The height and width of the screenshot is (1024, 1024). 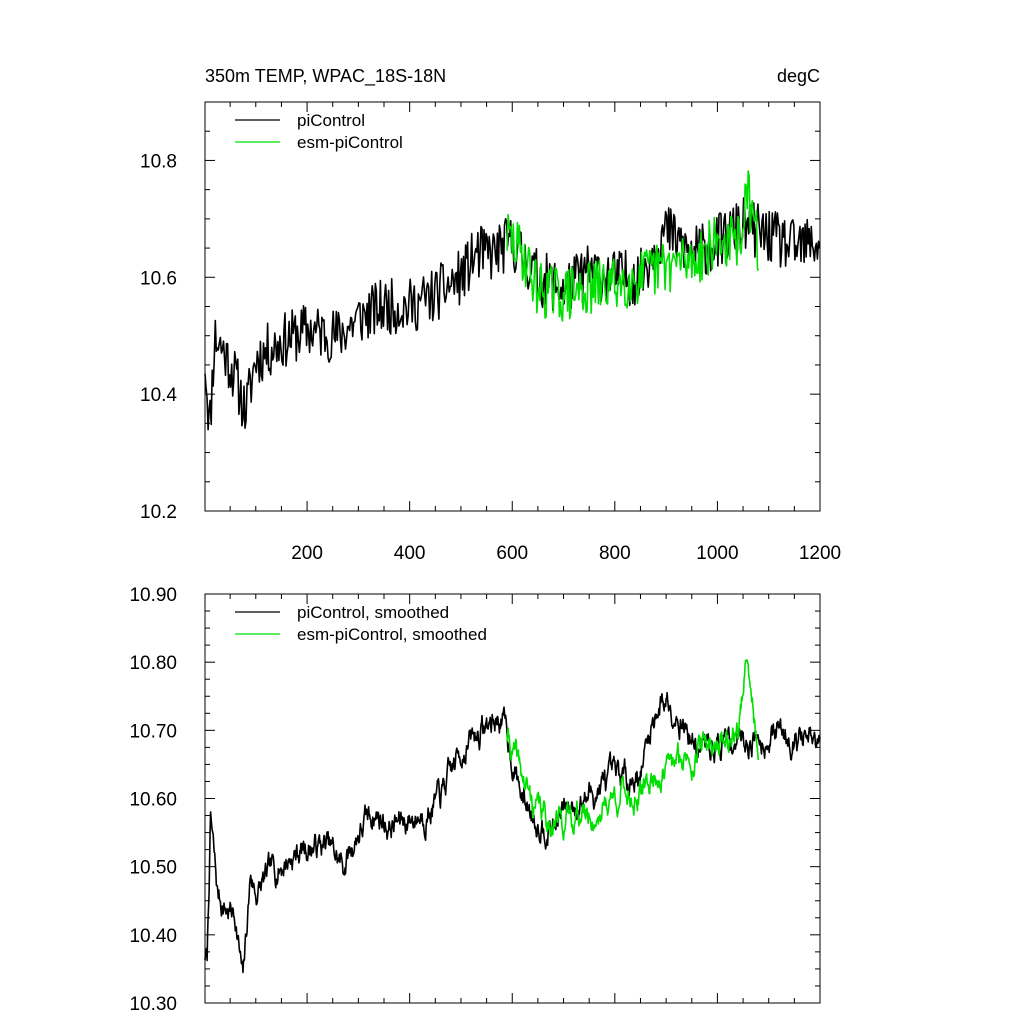 What do you see at coordinates (153, 868) in the screenshot?
I see `bottom-y-tick-label: 10.50` at bounding box center [153, 868].